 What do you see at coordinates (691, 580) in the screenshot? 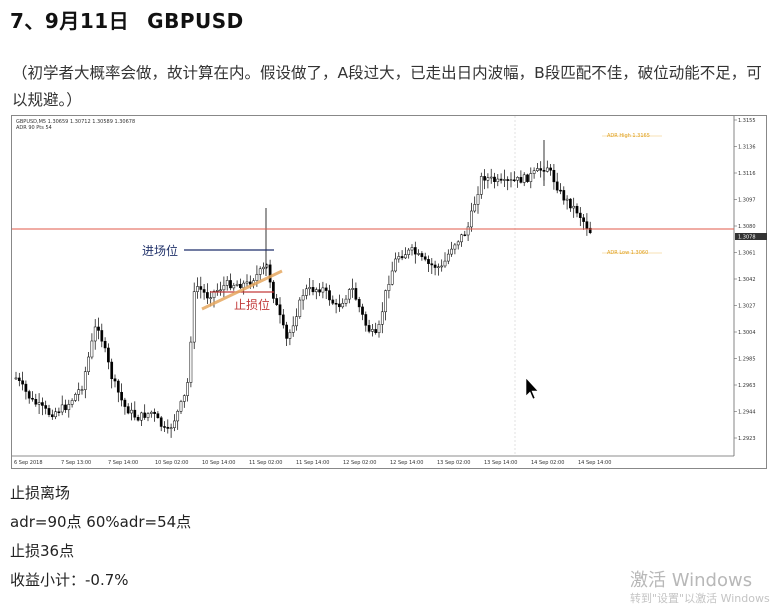
I see `windows-watermark: 激活 Windows` at bounding box center [691, 580].